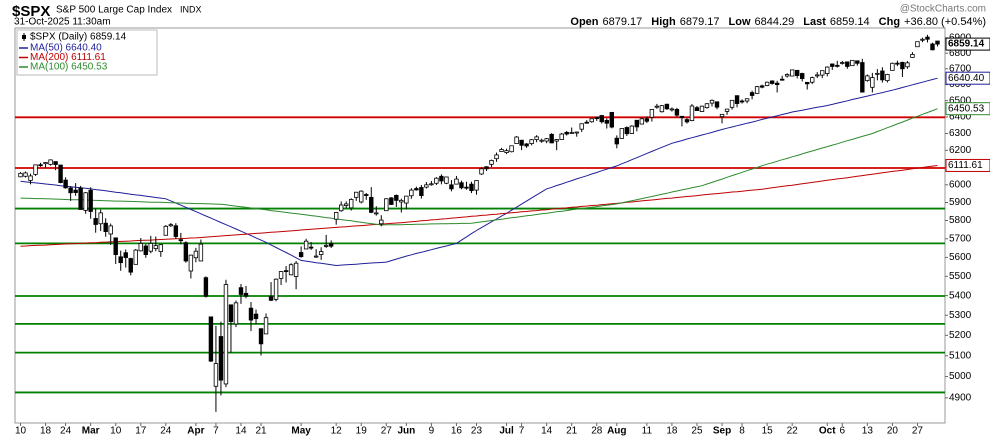  I want to click on x-tick-label: Aug, so click(616, 431).